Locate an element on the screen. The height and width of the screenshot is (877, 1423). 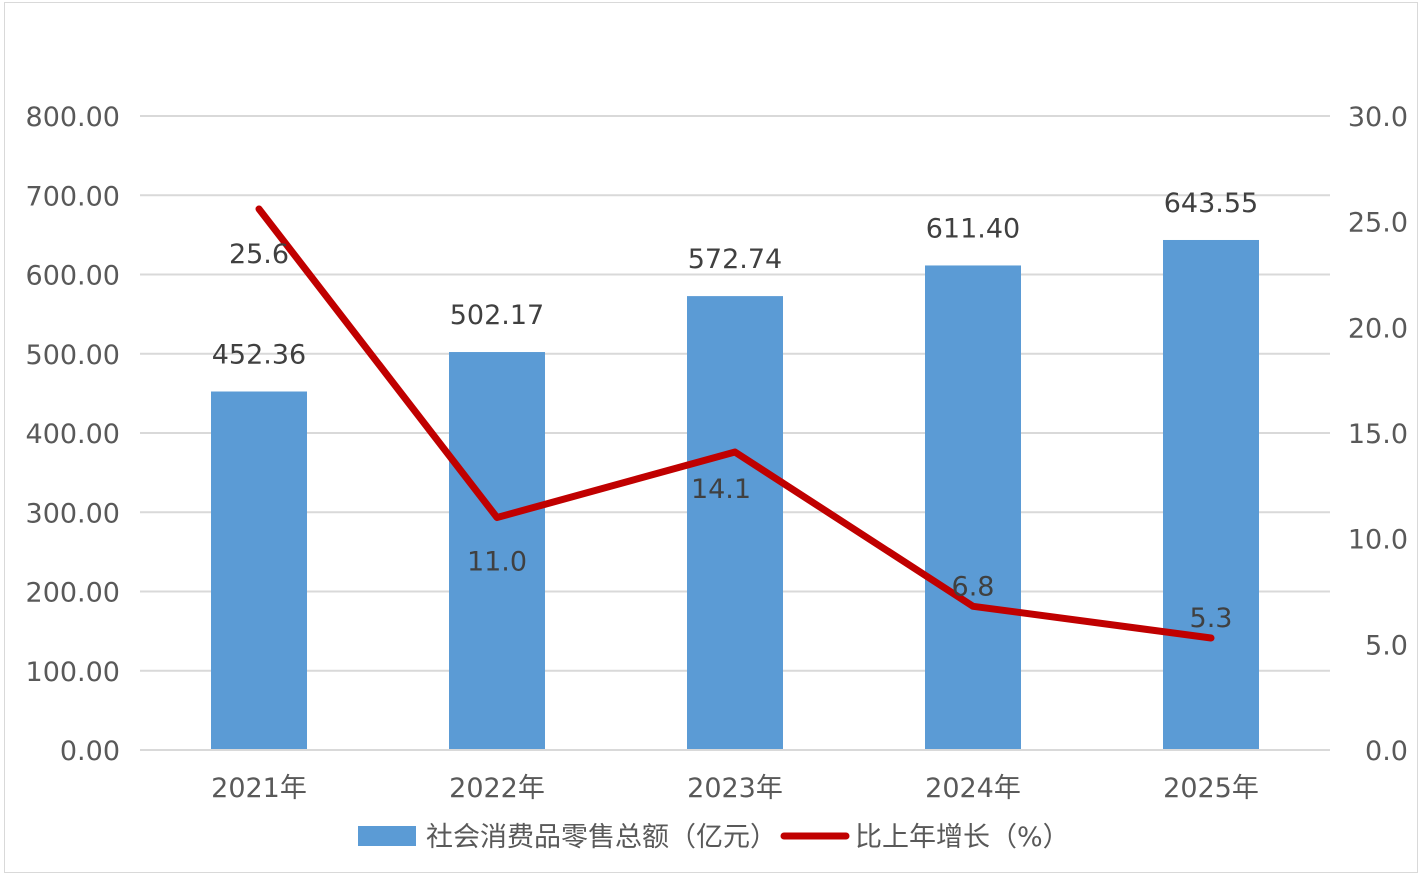
line-data-label: 25.6 is located at coordinates (259, 254).